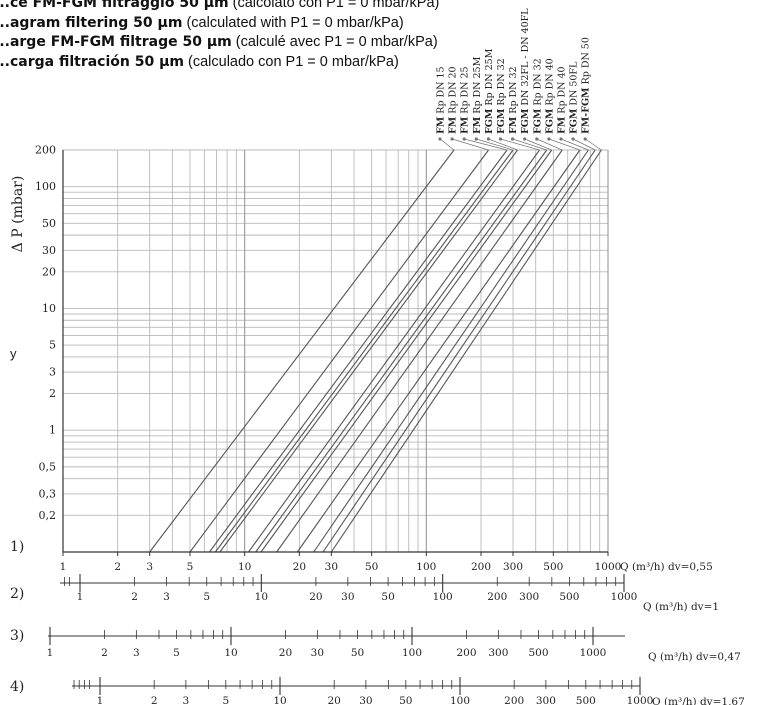  I want to click on scale-3-unit-label: Q (m³/h) dv=0,47, so click(694, 657).